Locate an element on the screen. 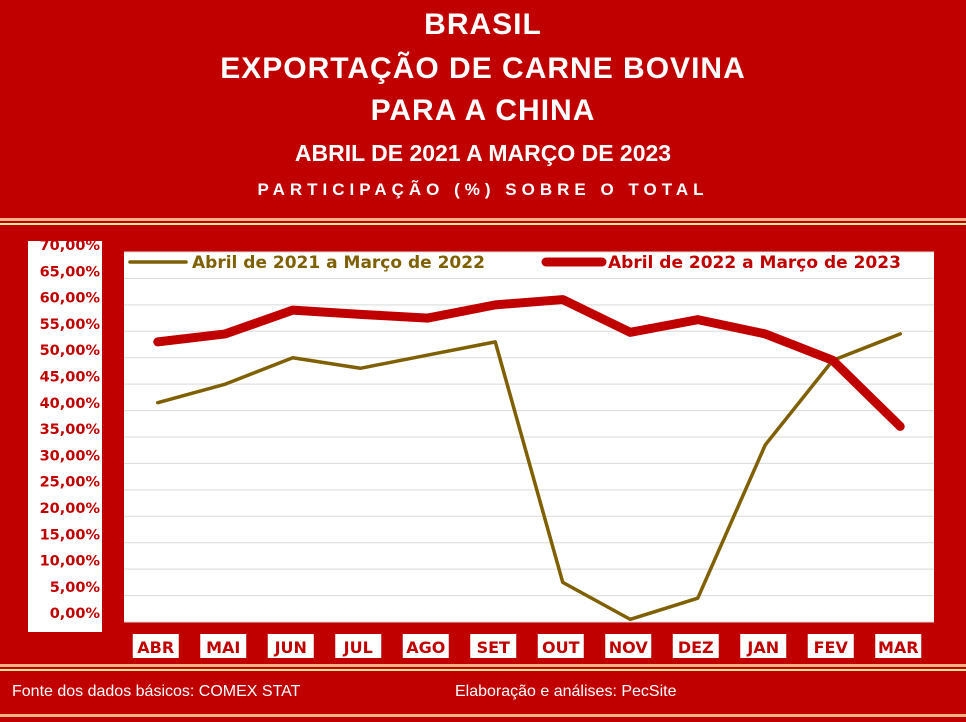 The height and width of the screenshot is (722, 966). y-tick-label: 35,00% is located at coordinates (70, 430).